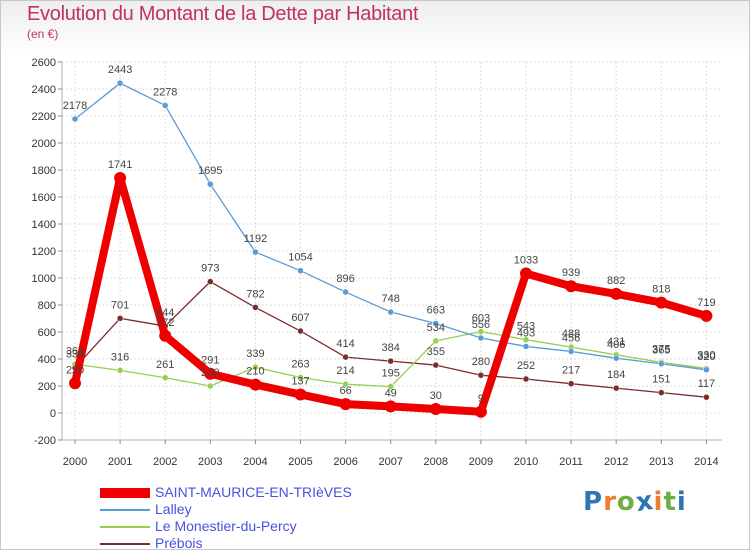 Image resolution: width=750 pixels, height=552 pixels. What do you see at coordinates (125, 527) in the screenshot?
I see `legend-swatch-le-monestier` at bounding box center [125, 527].